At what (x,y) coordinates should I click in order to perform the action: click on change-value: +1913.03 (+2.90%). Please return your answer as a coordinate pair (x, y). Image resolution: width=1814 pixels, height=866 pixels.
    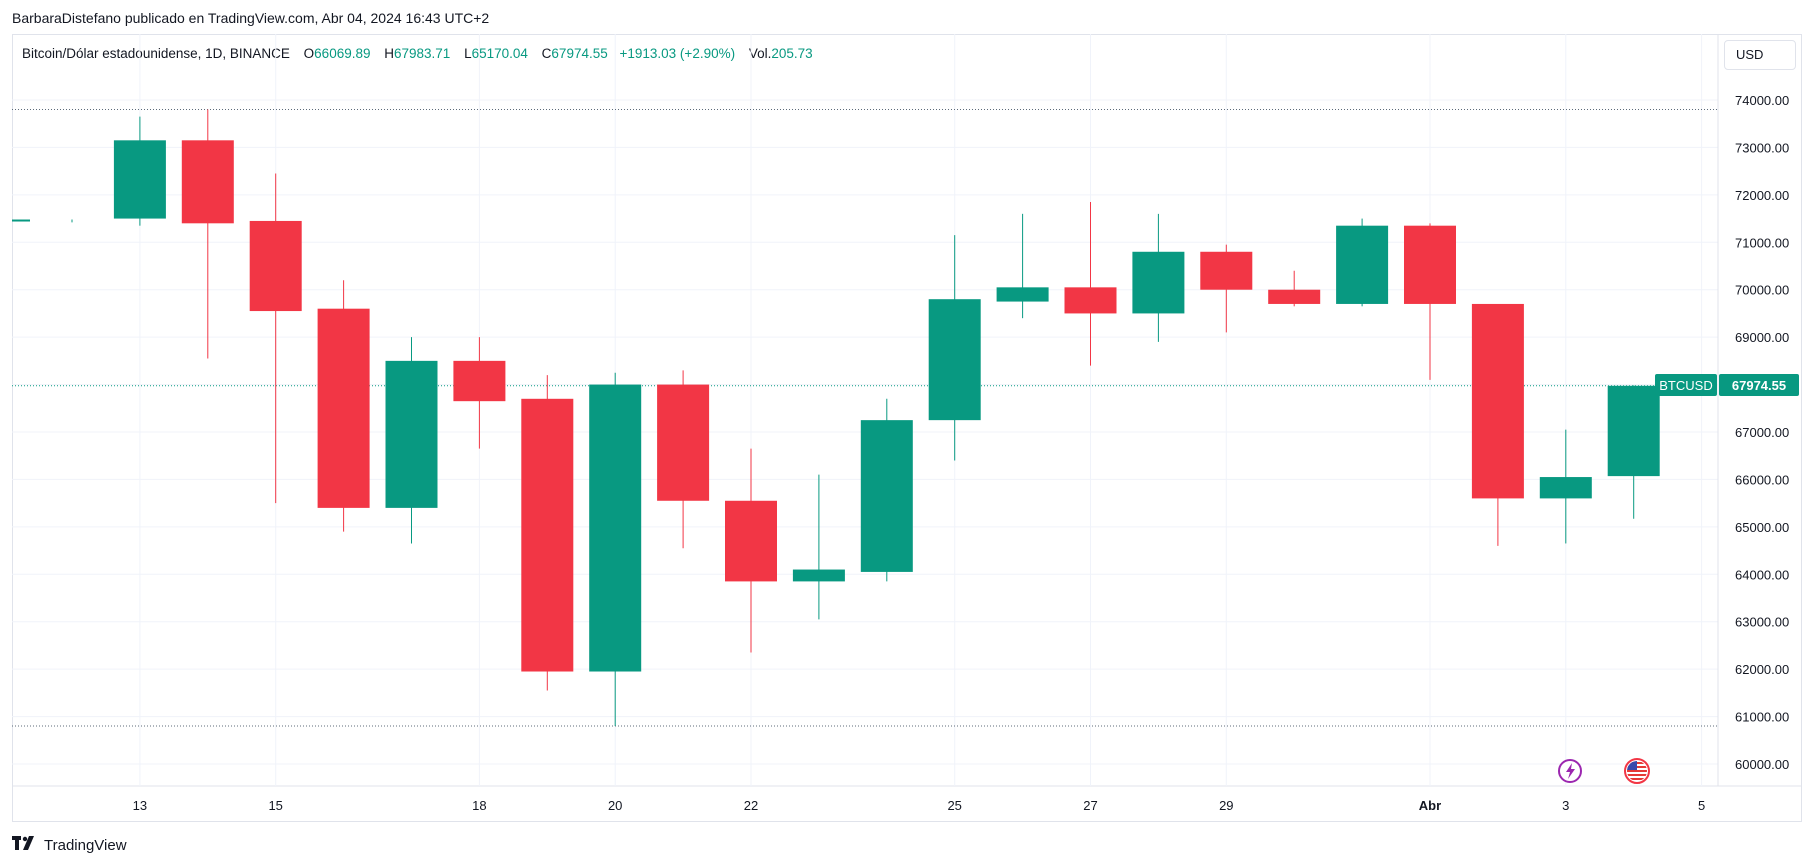
    Looking at the image, I should click on (677, 53).